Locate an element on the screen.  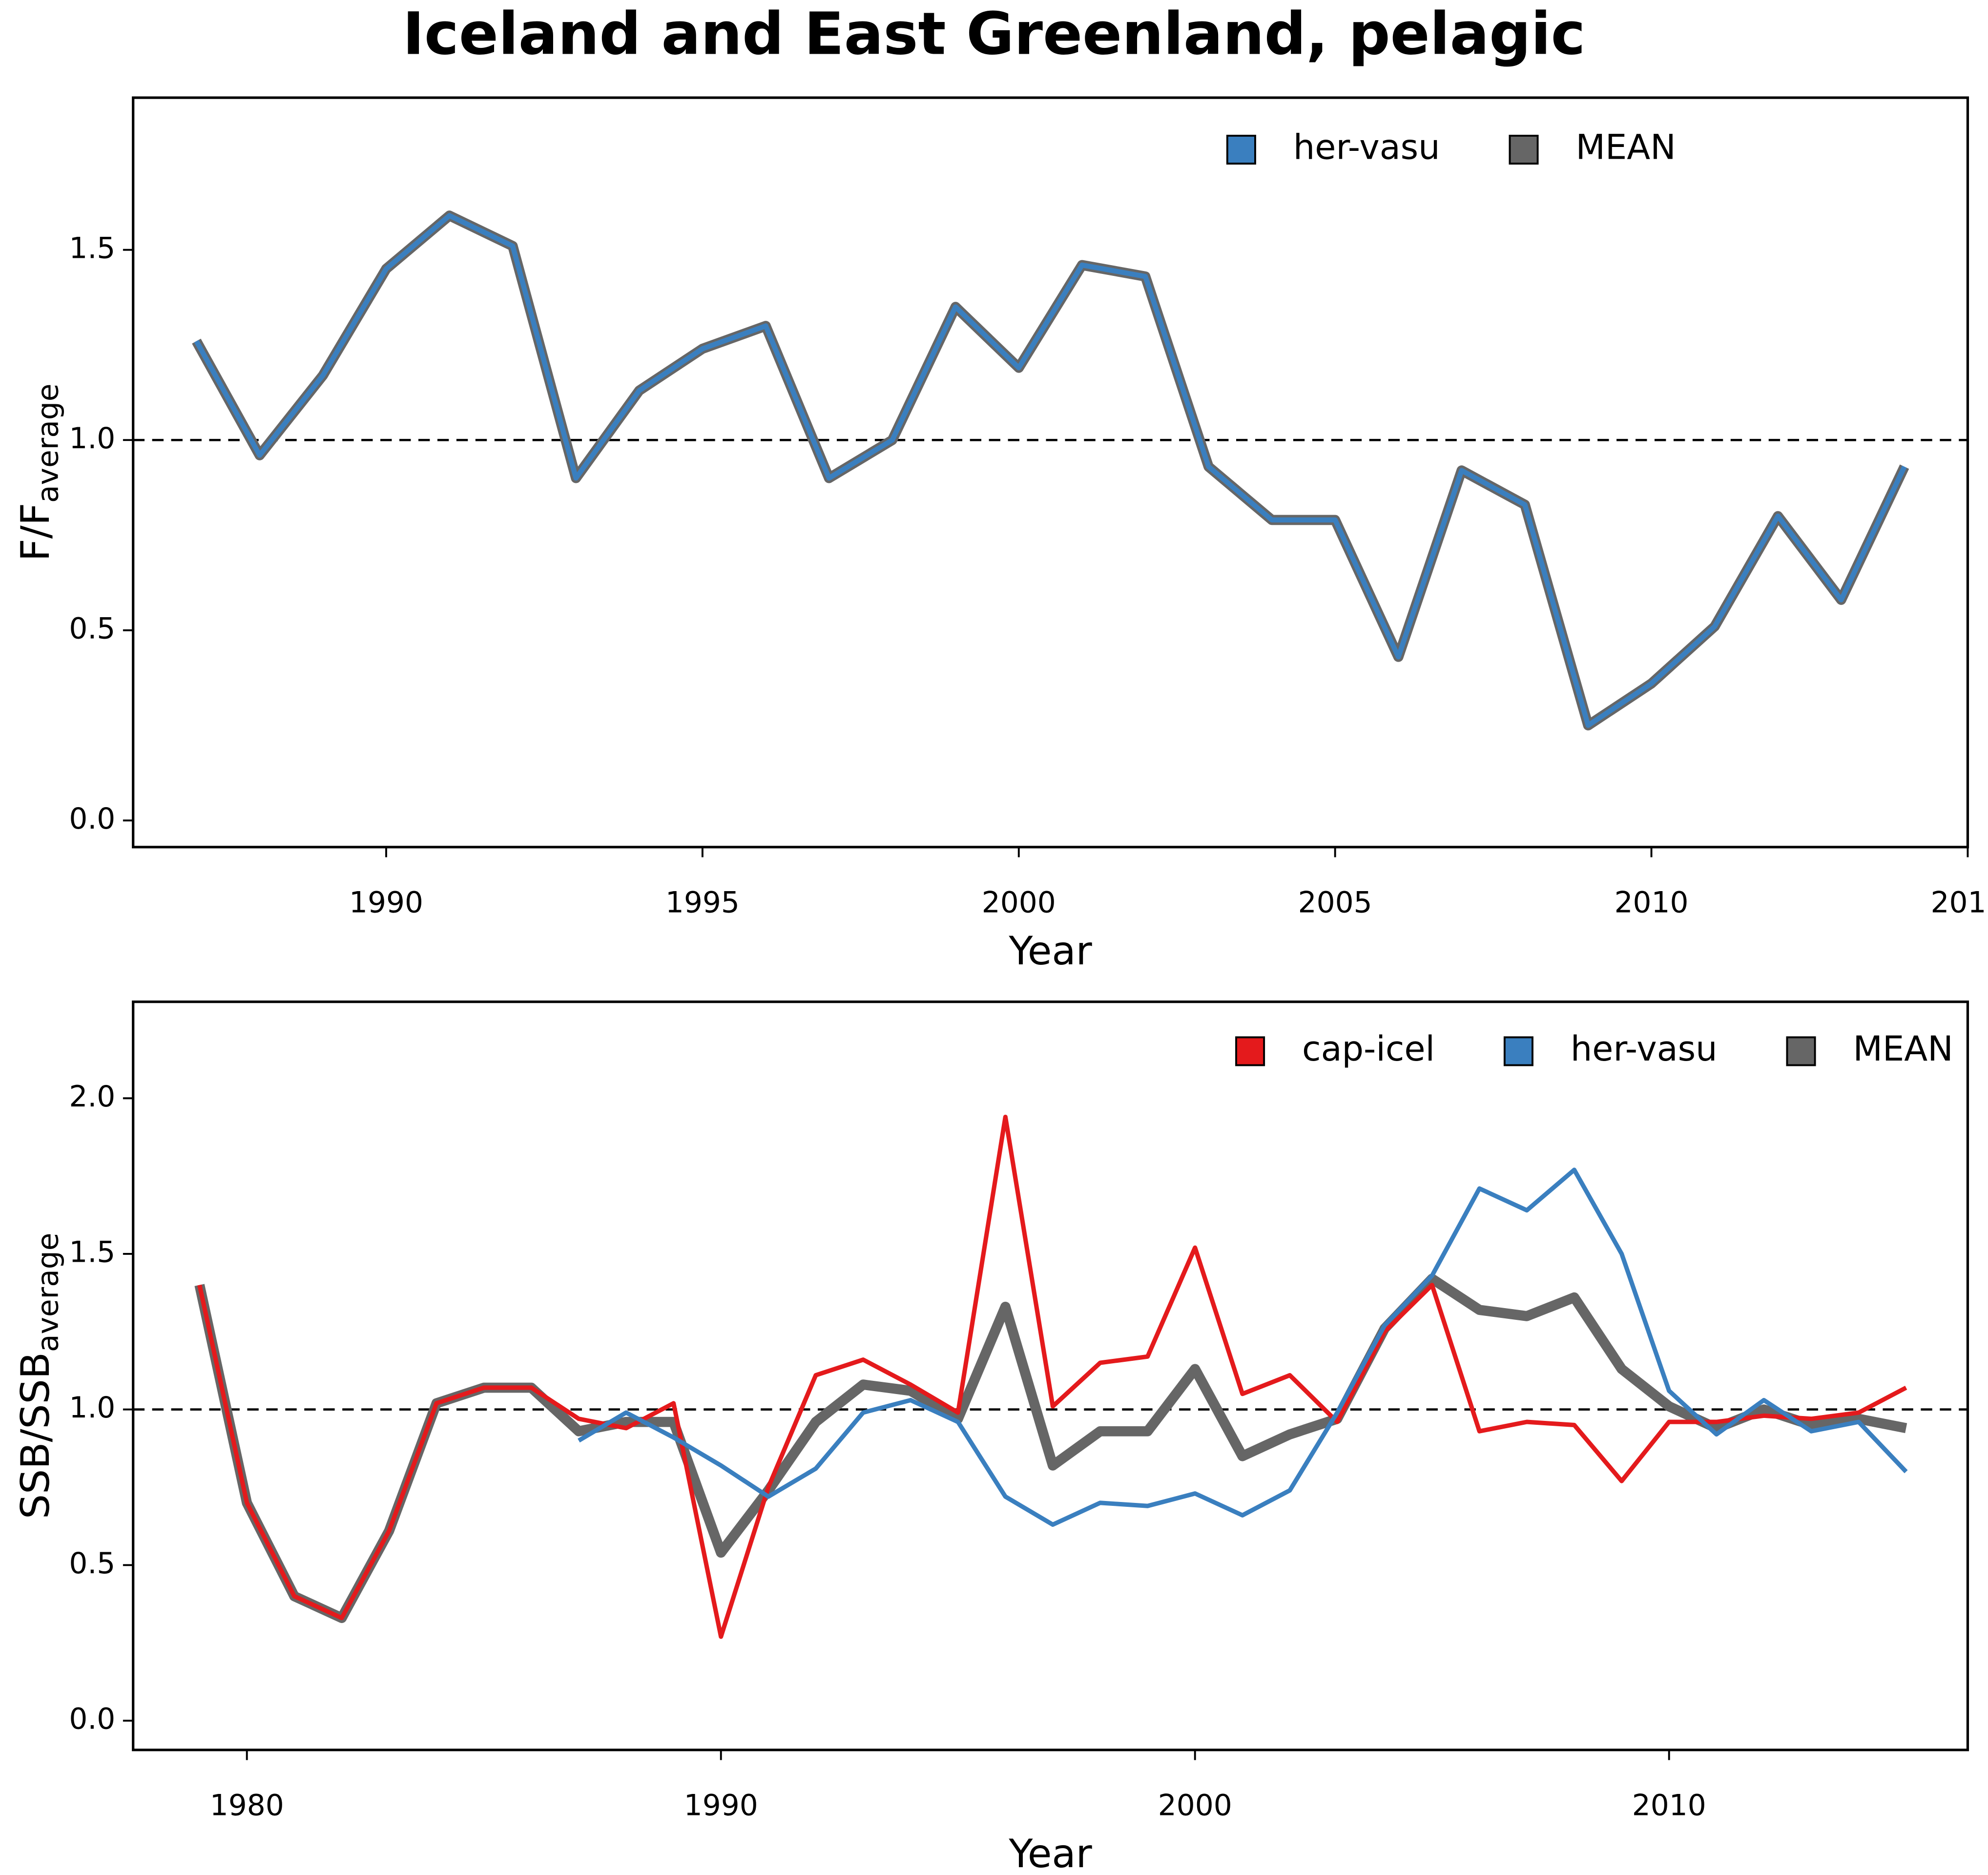
x-tick-label: 1995 is located at coordinates (702, 902).